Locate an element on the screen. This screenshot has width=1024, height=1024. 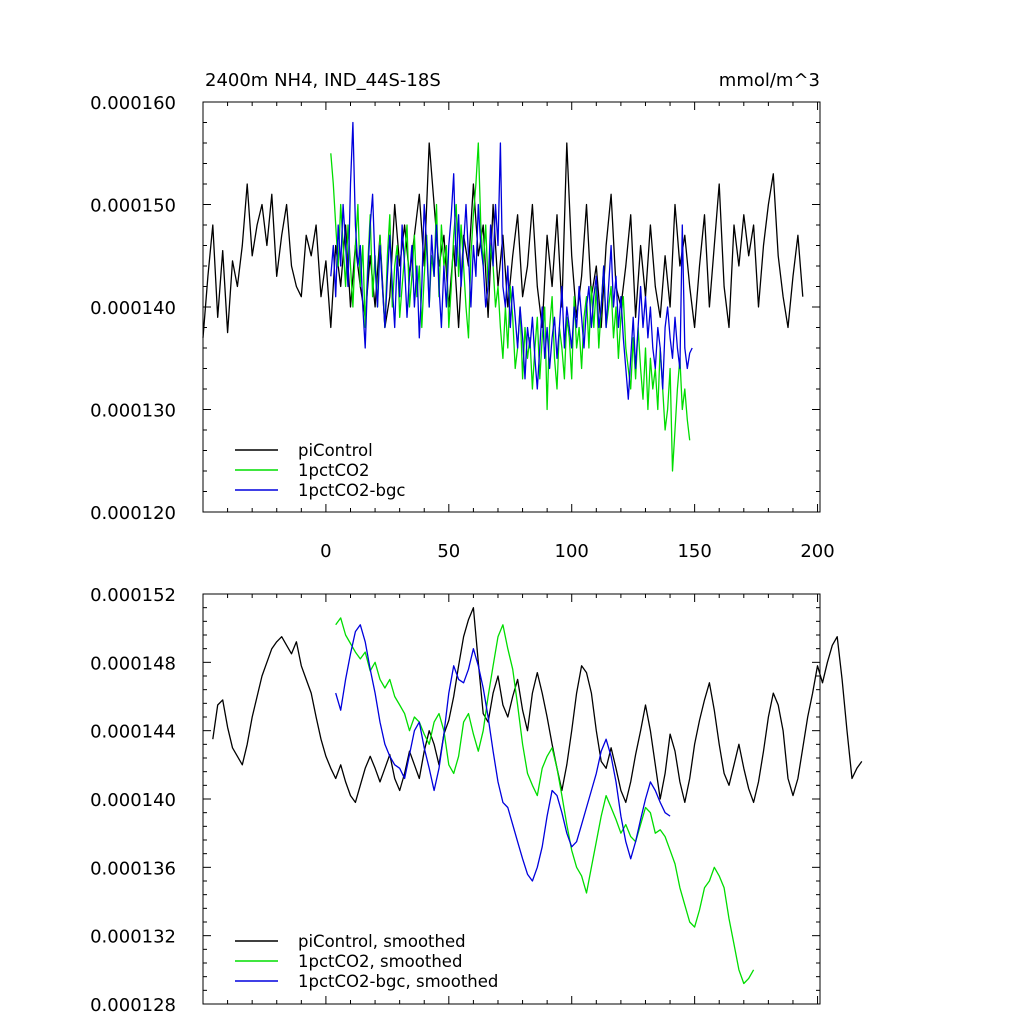
series-line-1pctco2-bgc-smoothed is located at coordinates (503, 753).